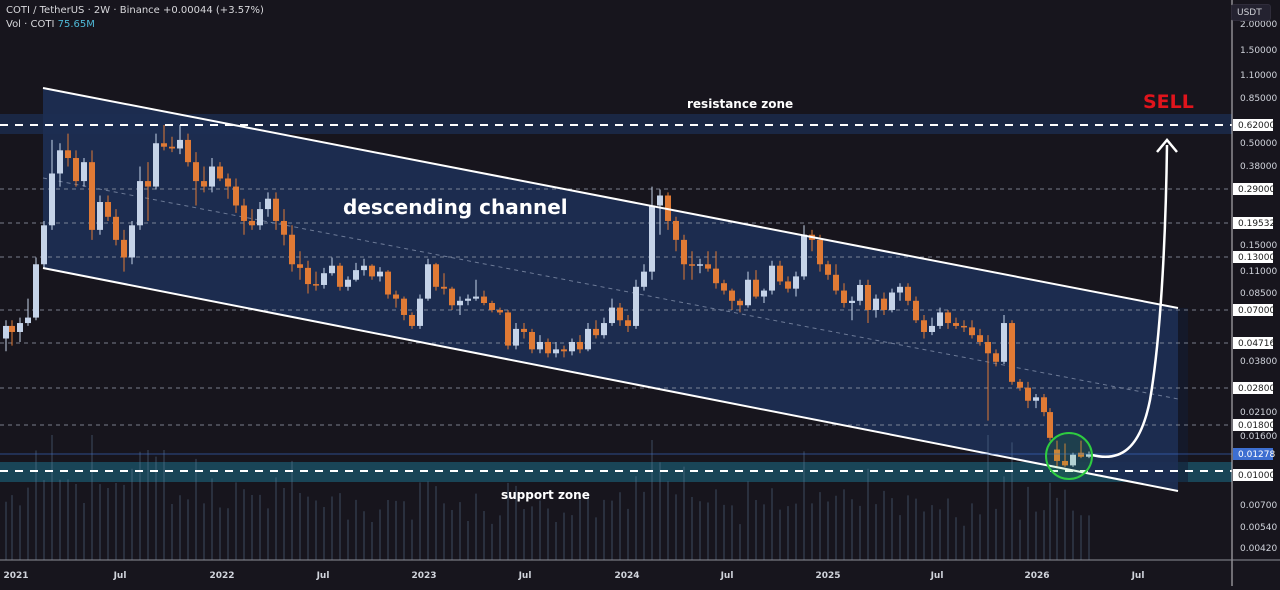 This screenshot has width=1280, height=590. Describe the element at coordinates (1168, 102) in the screenshot. I see `sell-signal-label: SELL` at that location.